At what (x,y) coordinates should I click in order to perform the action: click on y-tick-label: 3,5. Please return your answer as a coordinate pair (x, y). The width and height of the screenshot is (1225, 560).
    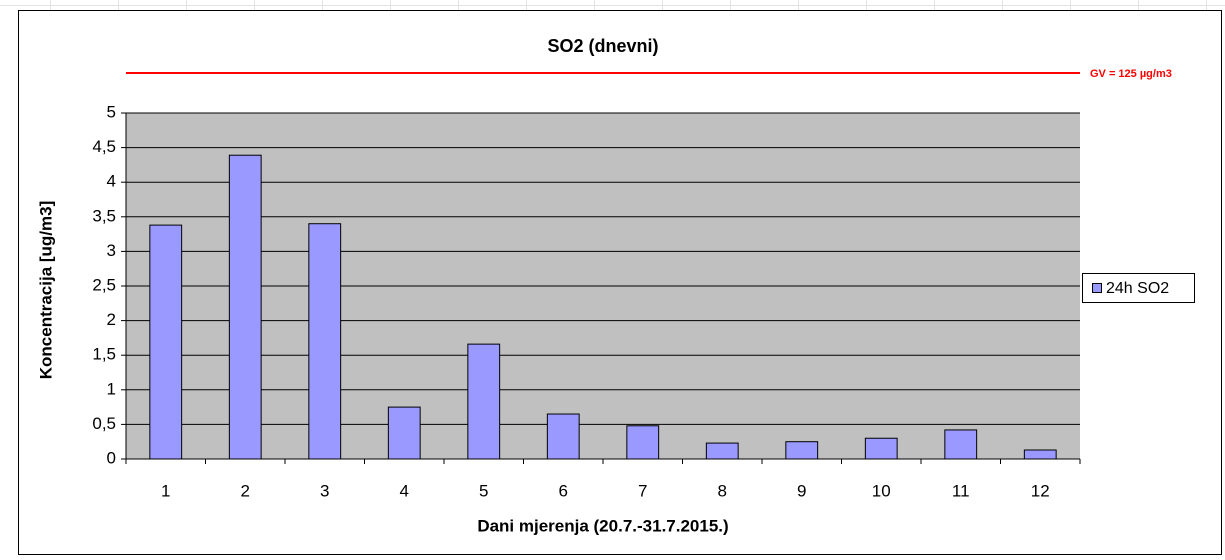
    Looking at the image, I should click on (104, 215).